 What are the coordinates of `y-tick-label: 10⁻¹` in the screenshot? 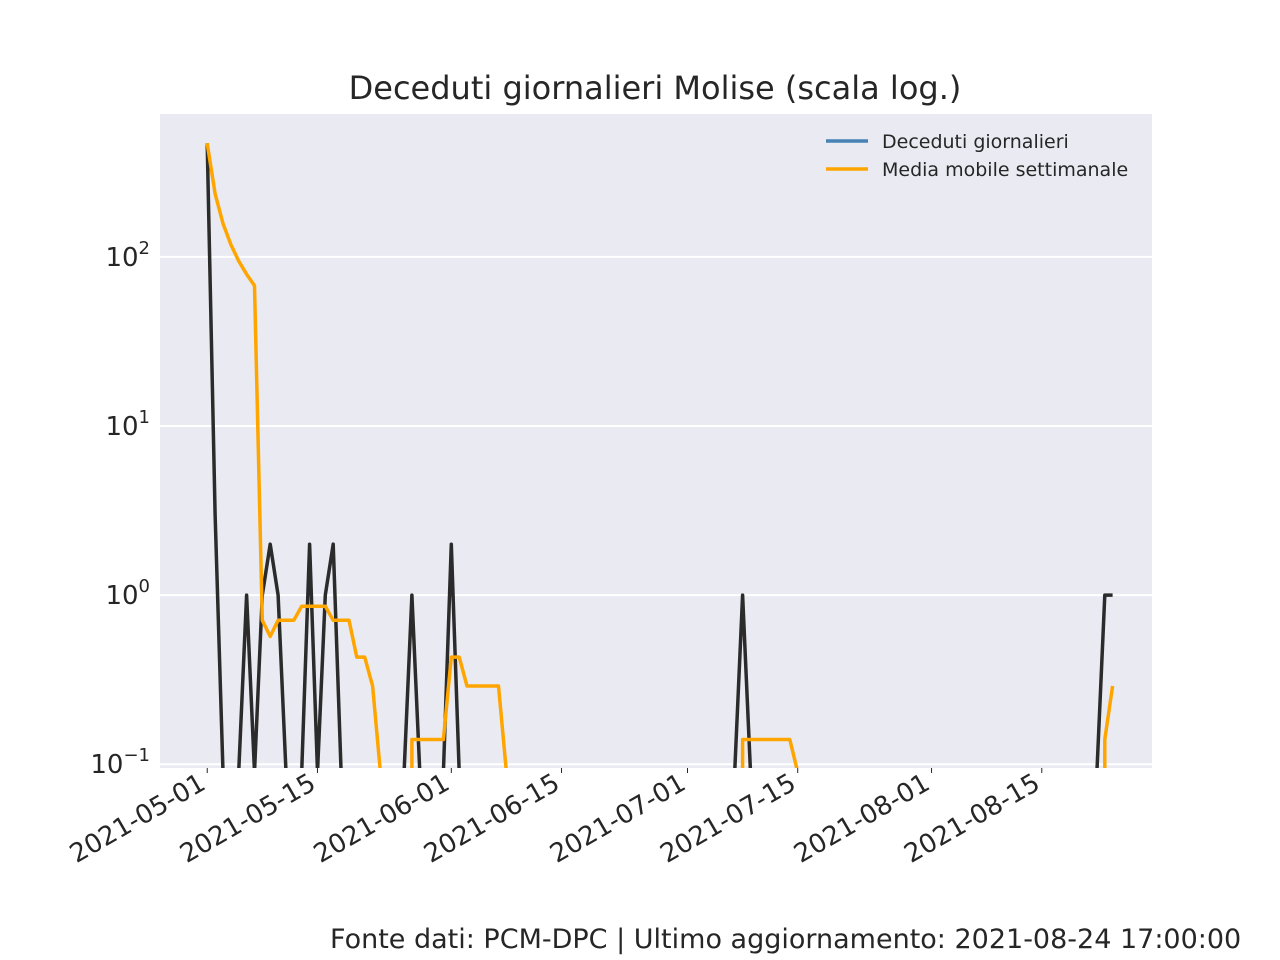 It's located at (120, 762).